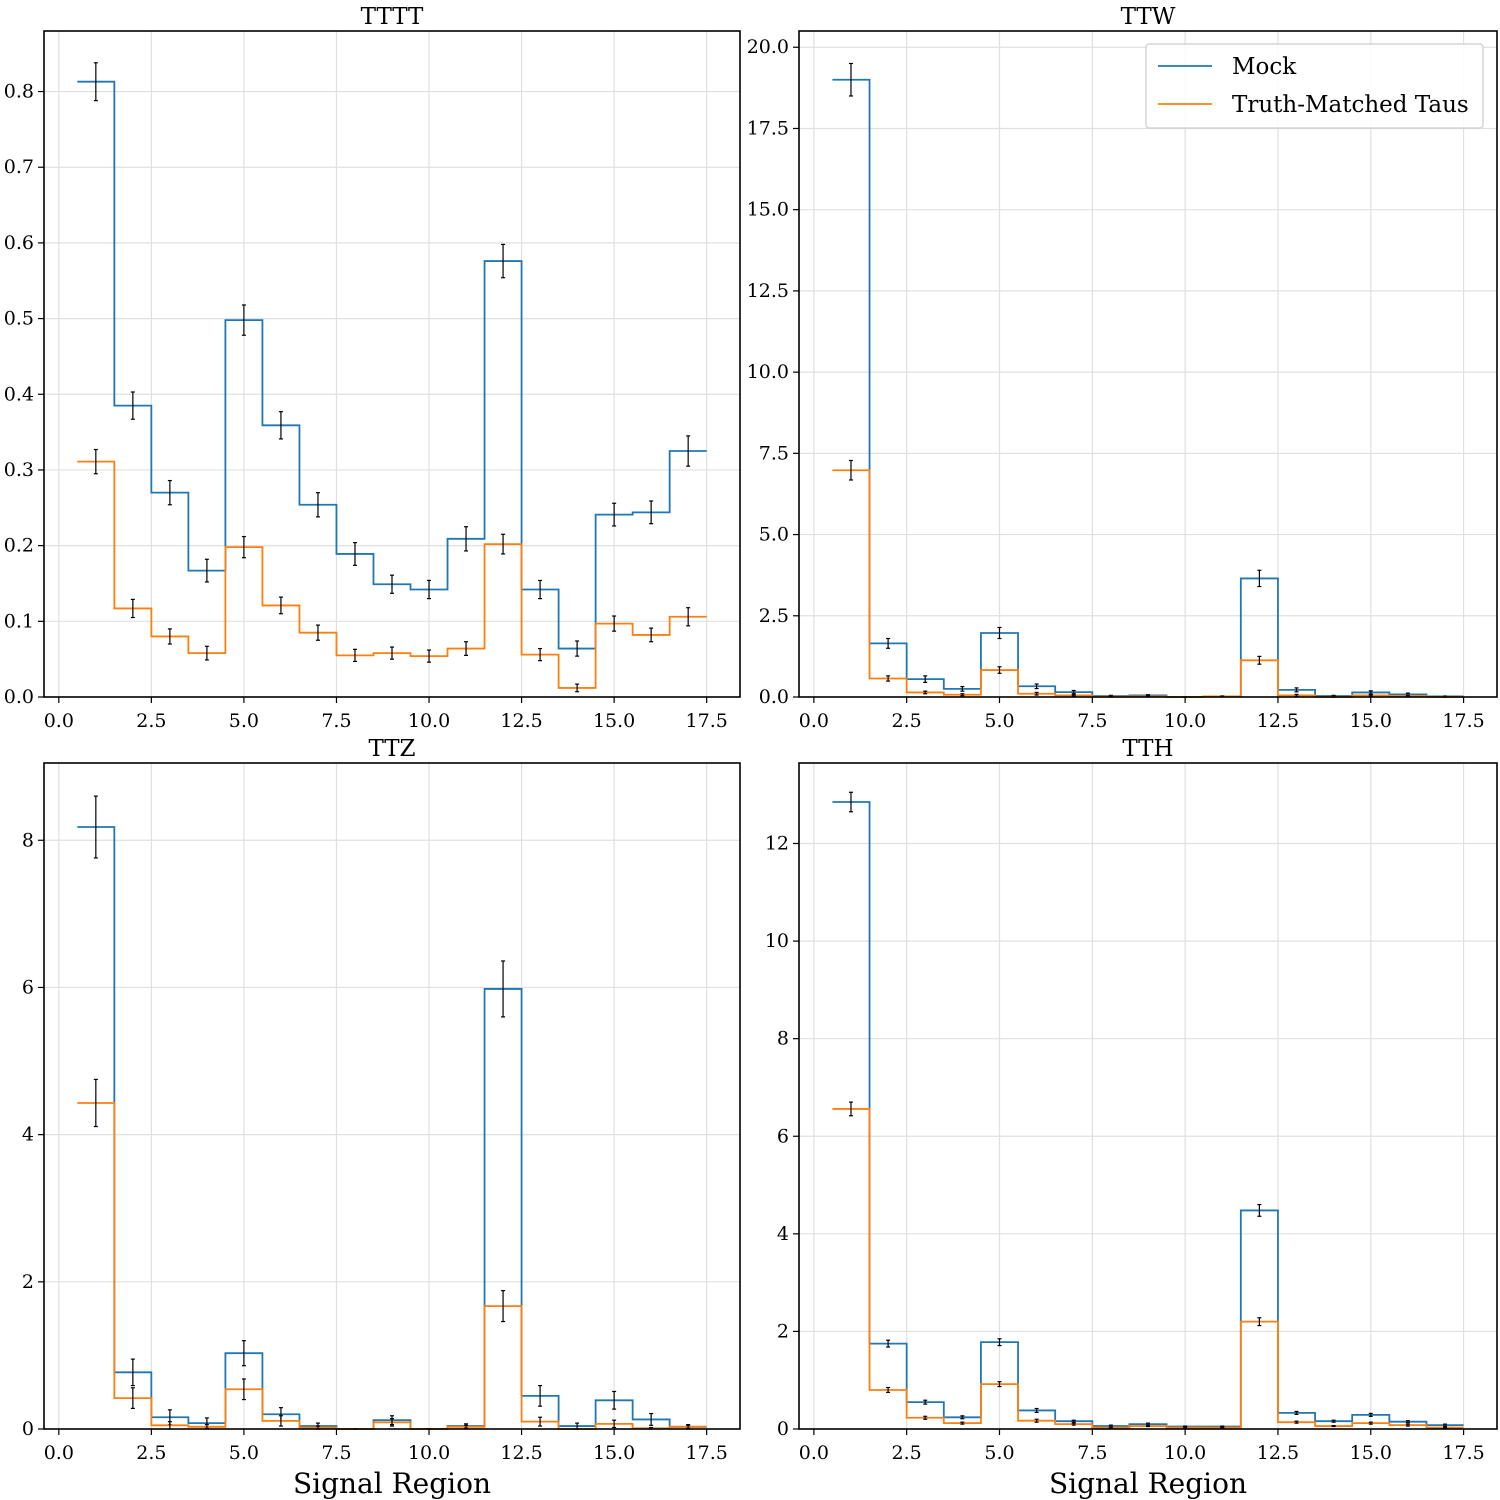 Image resolution: width=1500 pixels, height=1500 pixels. What do you see at coordinates (19, 92) in the screenshot?
I see `y-tick-label: 0.8` at bounding box center [19, 92].